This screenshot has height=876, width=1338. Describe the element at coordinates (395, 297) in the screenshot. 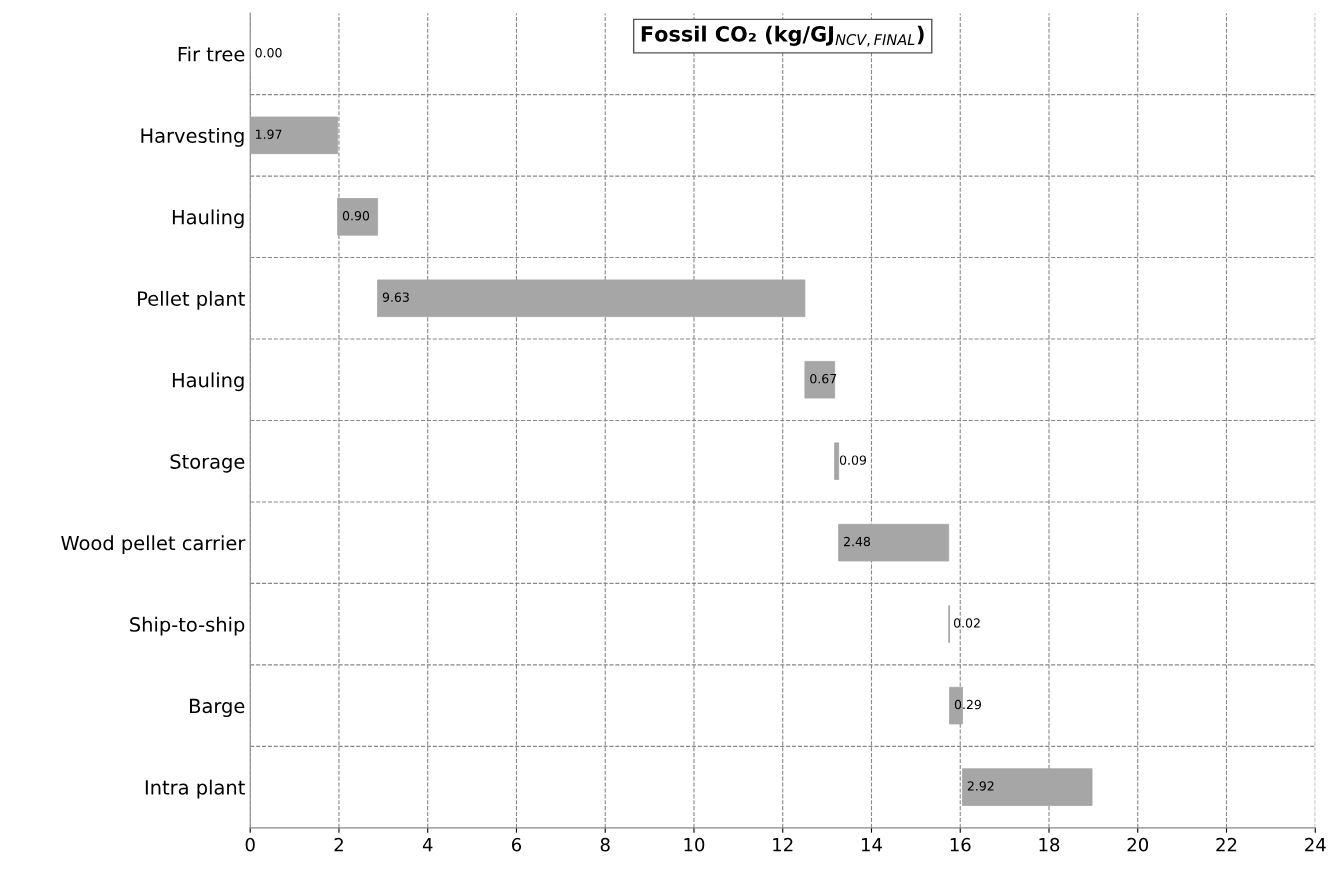

I see `data-label: 9.63` at that location.